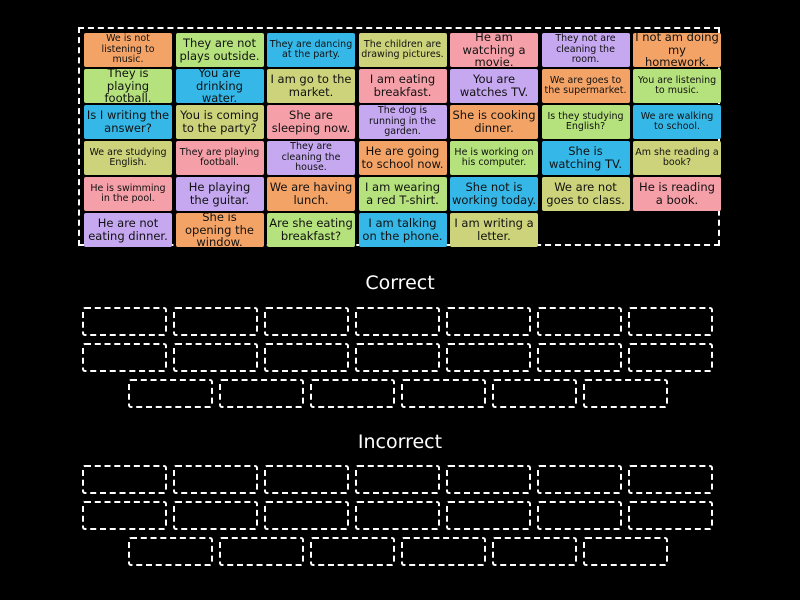 The height and width of the screenshot is (600, 800). Describe the element at coordinates (585, 158) in the screenshot. I see `sentence-tile: She is watching TV.` at that location.